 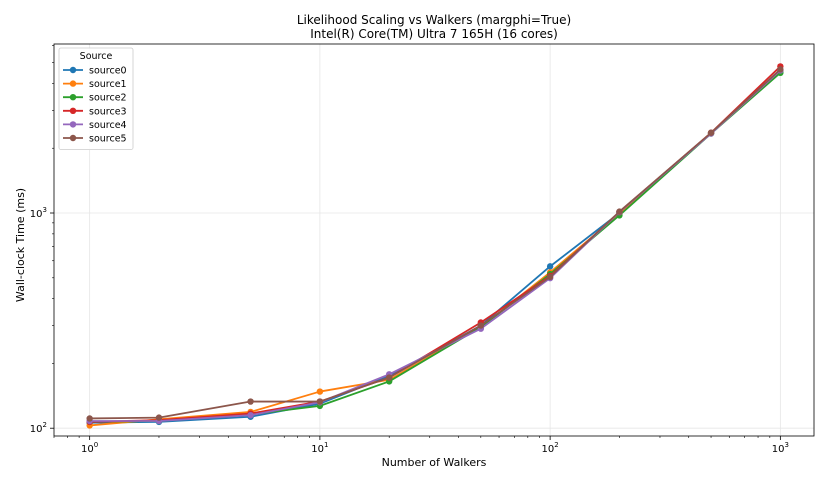 What do you see at coordinates (320, 391) in the screenshot?
I see `data-point-source1` at bounding box center [320, 391].